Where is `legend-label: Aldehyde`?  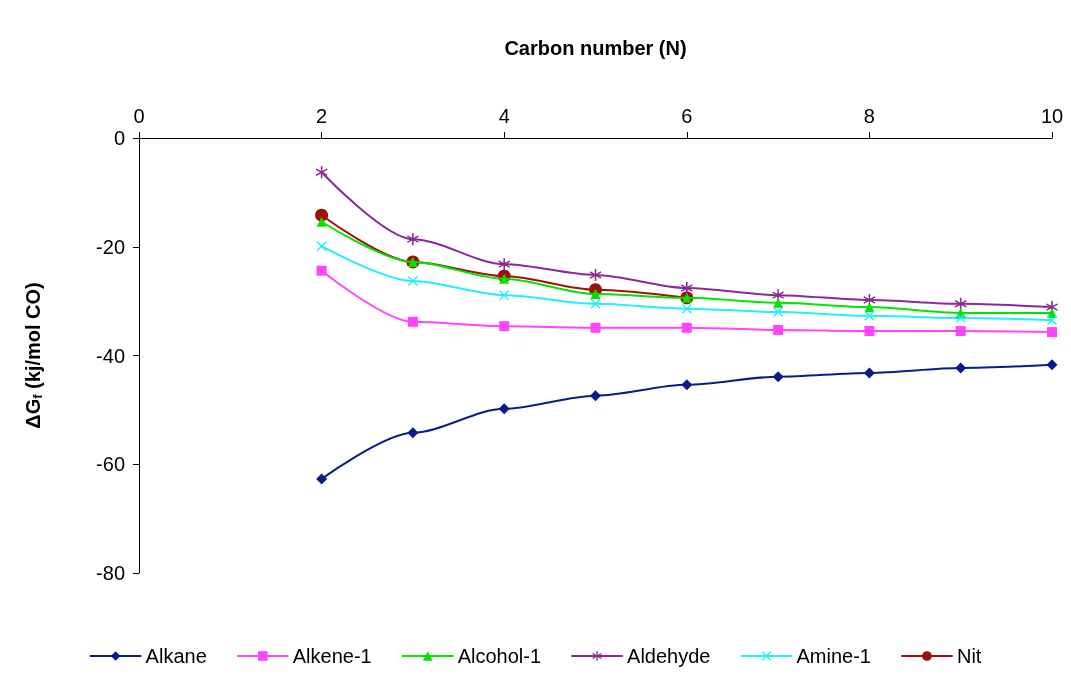
legend-label: Aldehyde is located at coordinates (669, 656).